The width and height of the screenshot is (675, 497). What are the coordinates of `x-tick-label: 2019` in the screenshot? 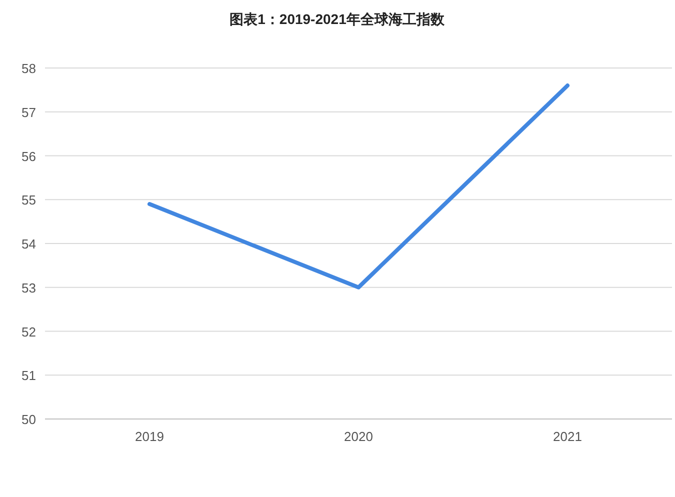 It's located at (149, 436).